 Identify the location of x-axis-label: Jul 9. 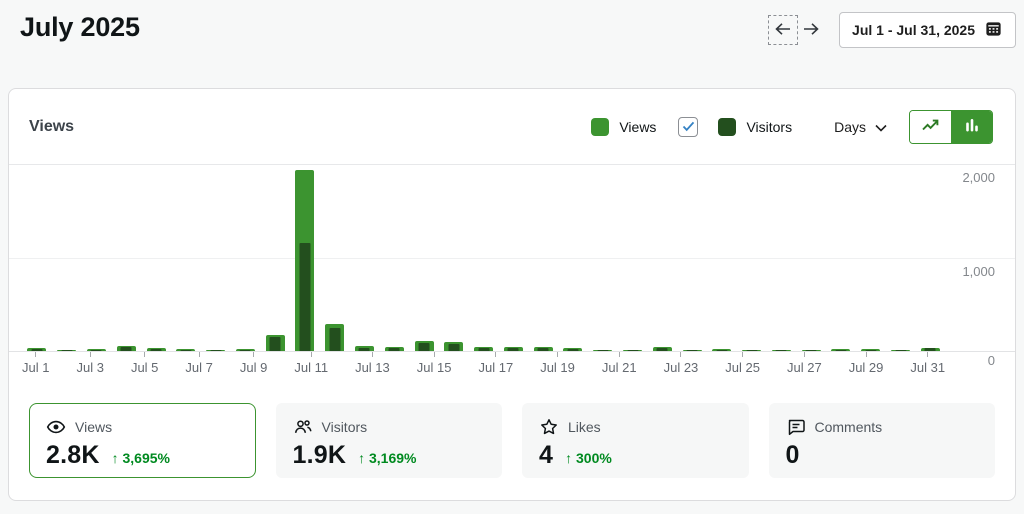
(253, 367).